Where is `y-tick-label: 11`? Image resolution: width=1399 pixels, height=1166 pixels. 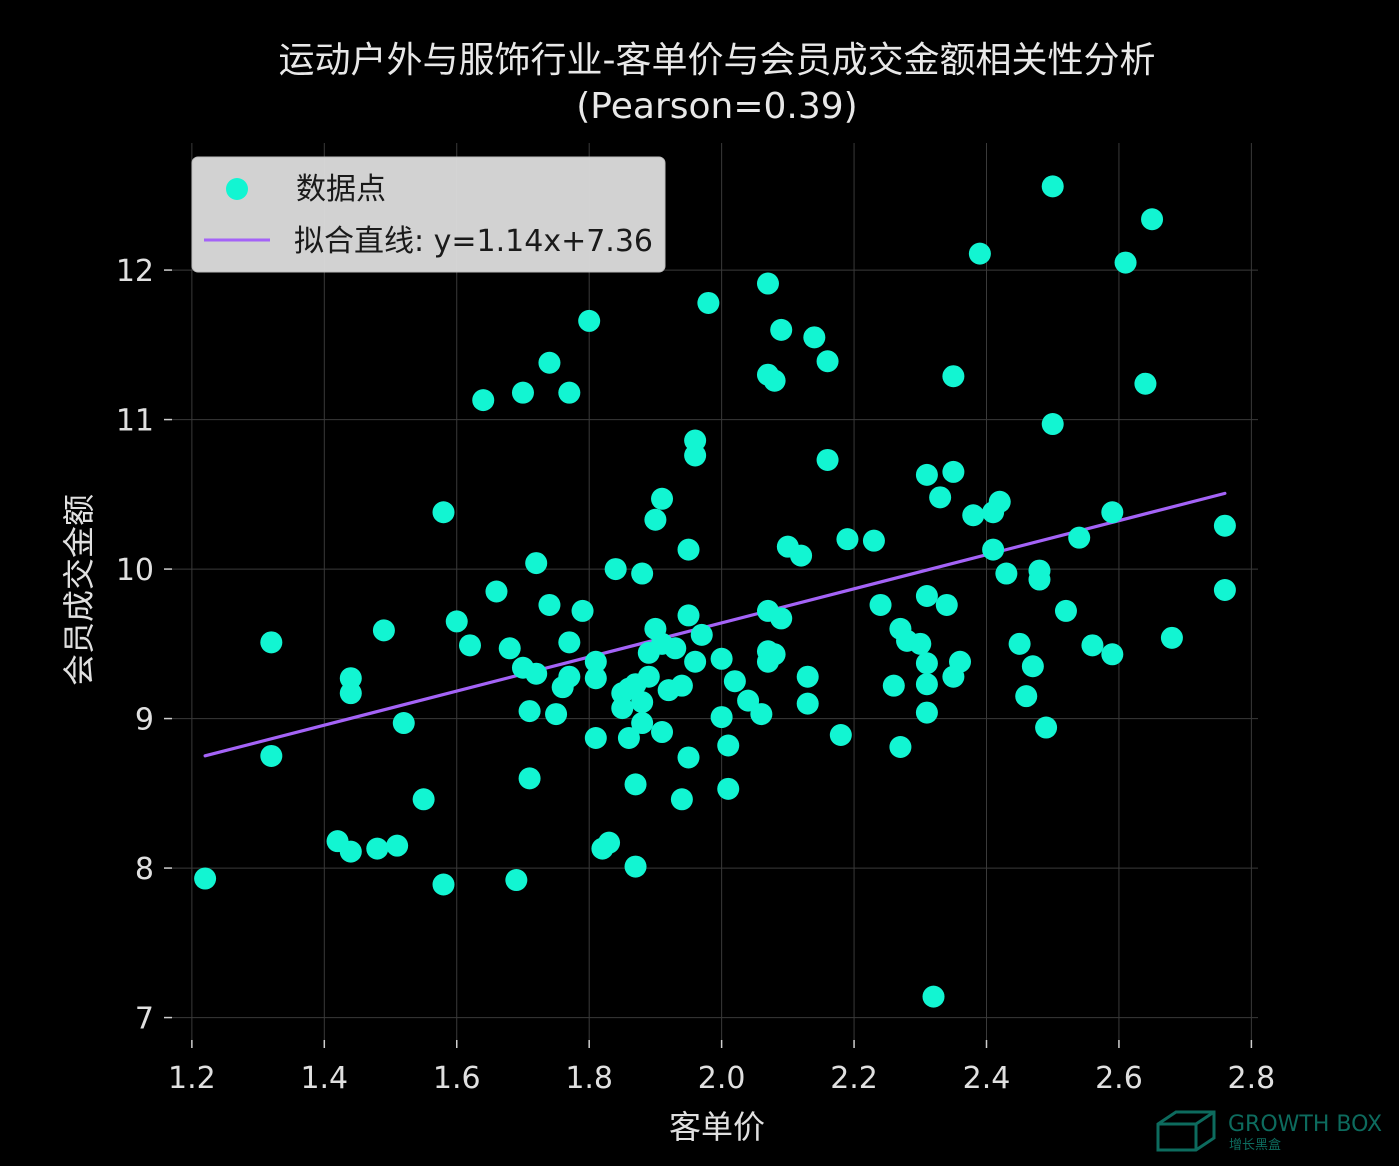 y-tick-label: 11 is located at coordinates (135, 421).